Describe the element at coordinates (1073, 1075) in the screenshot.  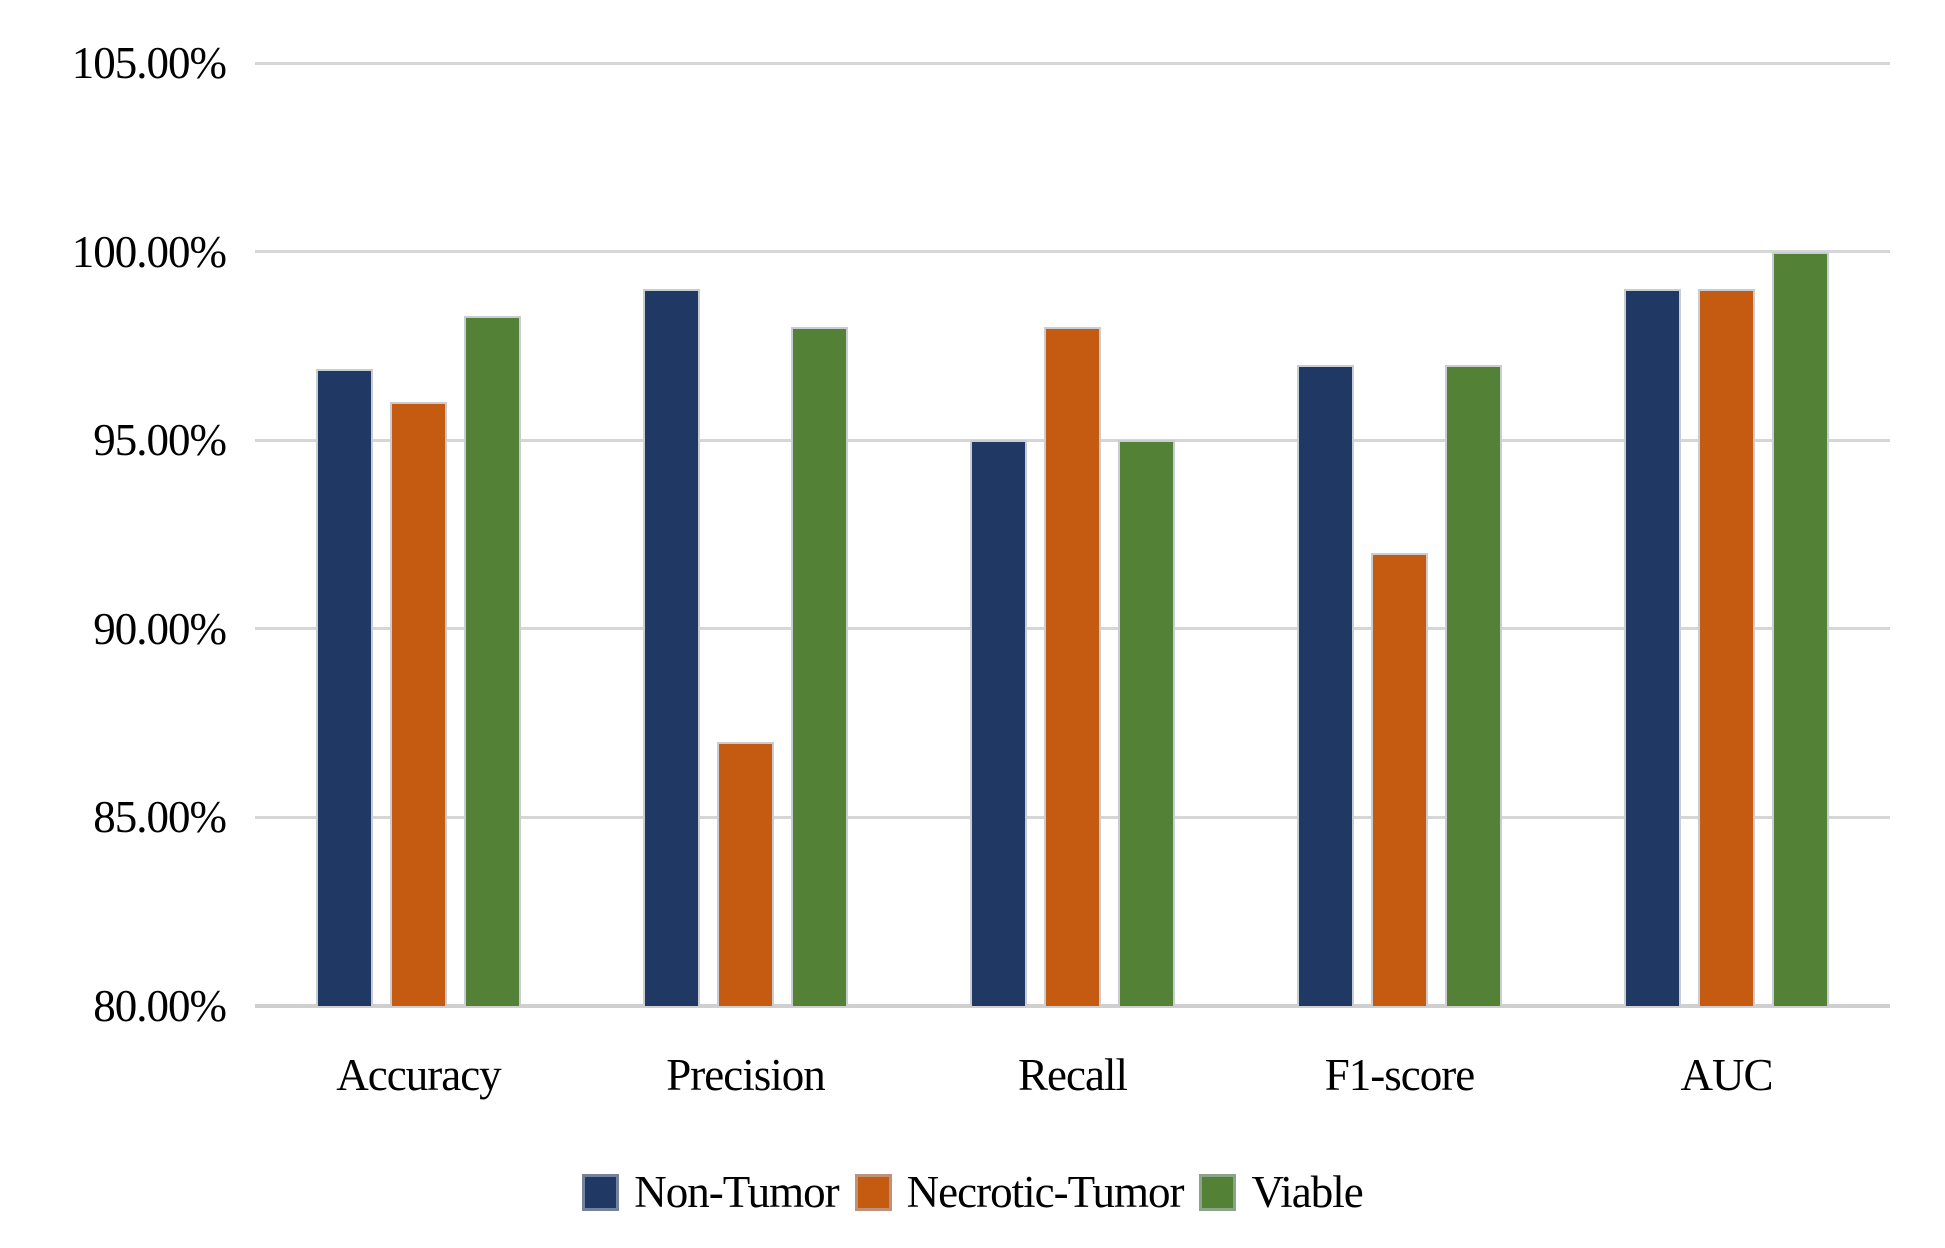
I see `x-axis-label-recall: Recall` at that location.